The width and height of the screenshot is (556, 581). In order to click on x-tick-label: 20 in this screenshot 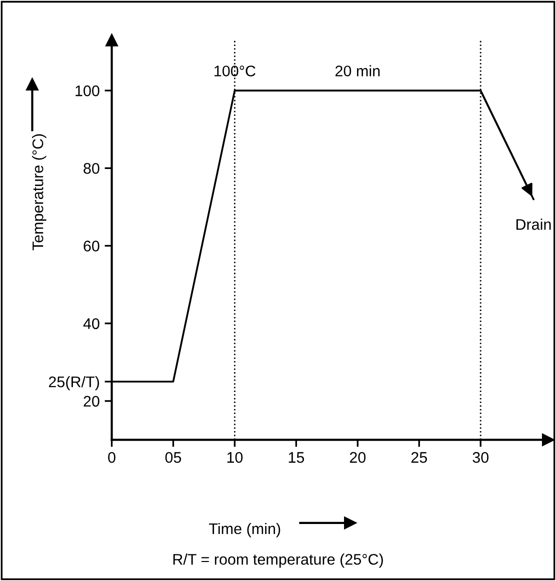, I will do `click(358, 457)`.